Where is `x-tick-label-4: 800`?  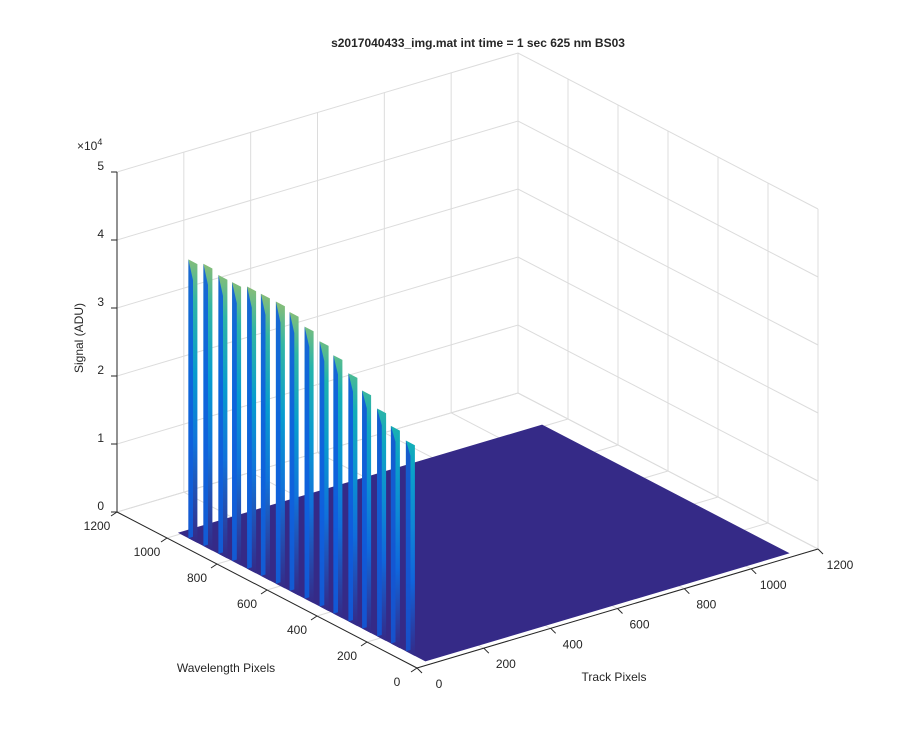
x-tick-label-4: 800 is located at coordinates (706, 605).